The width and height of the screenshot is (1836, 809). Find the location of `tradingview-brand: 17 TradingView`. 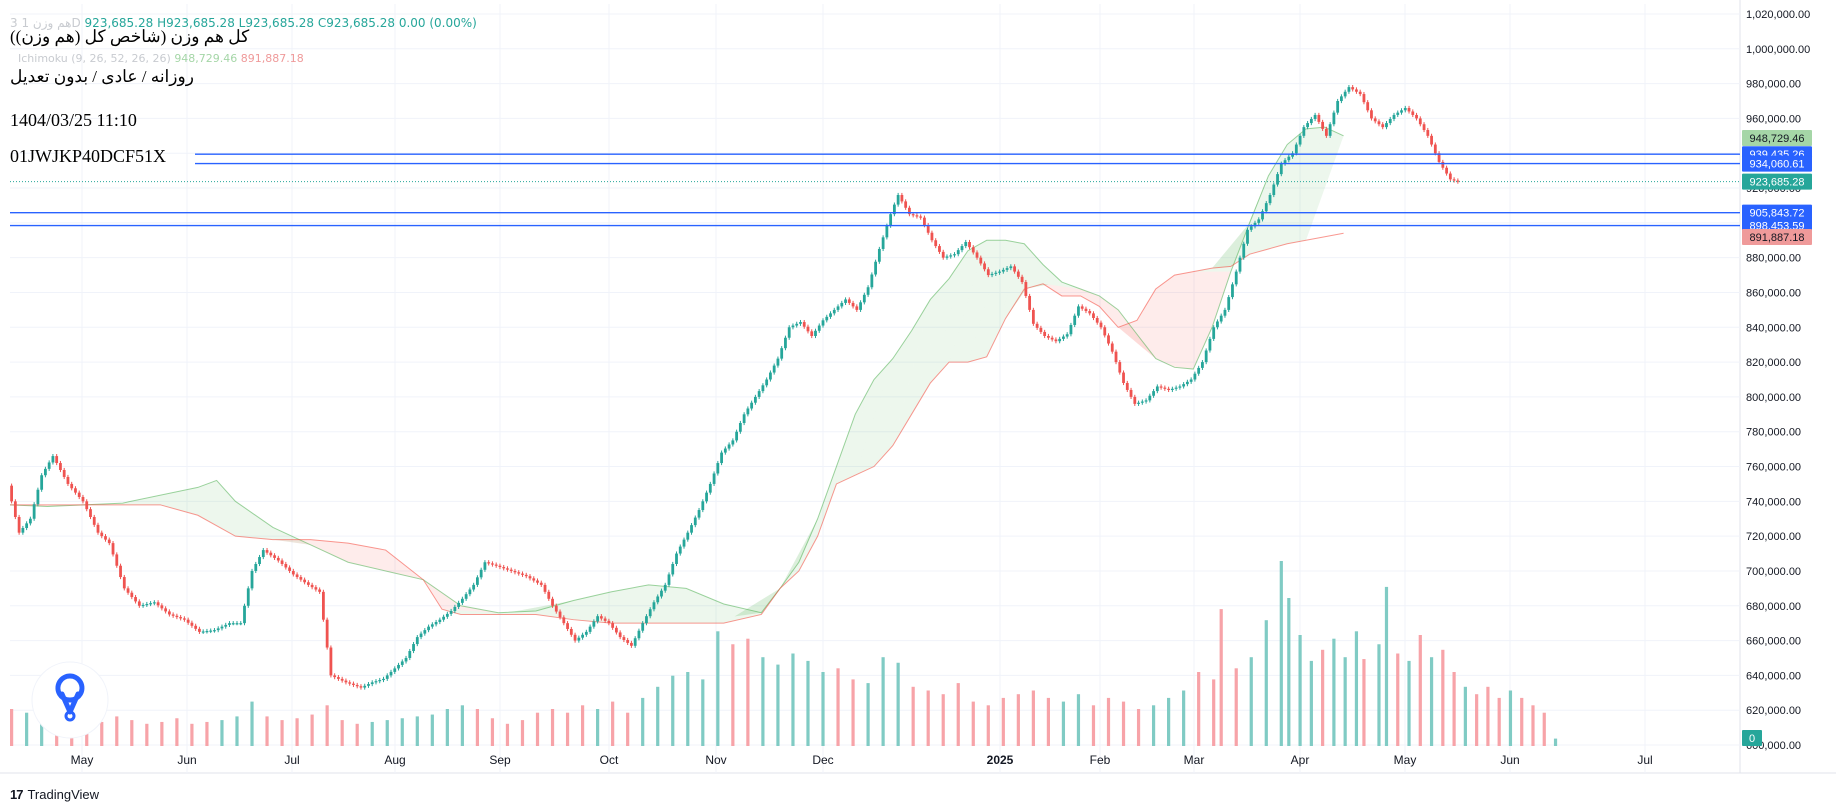

tradingview-brand: 17 TradingView is located at coordinates (54, 794).